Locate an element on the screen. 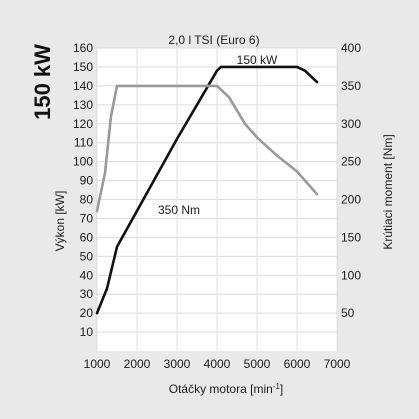  chart-title: 2,0 l TSI (Euro 6) is located at coordinates (213, 40).